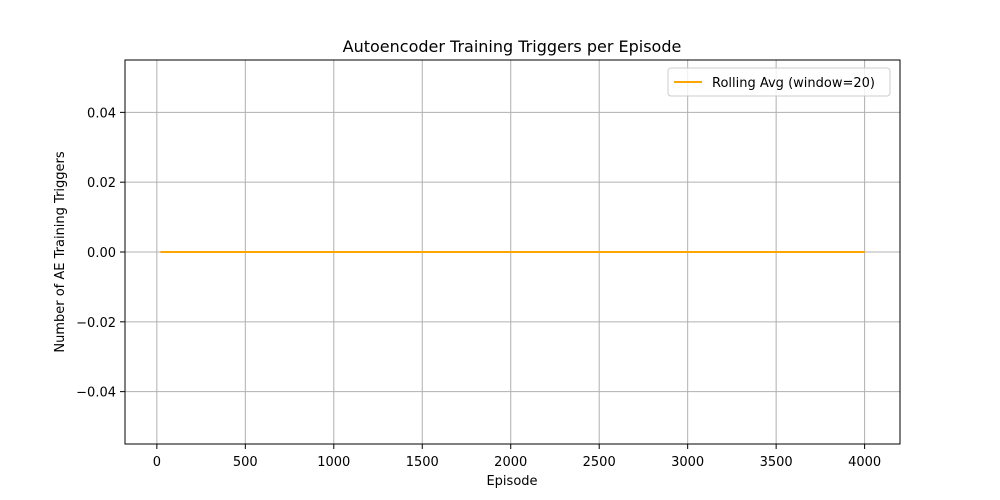  I want to click on x-tick-label: 3500, so click(776, 462).